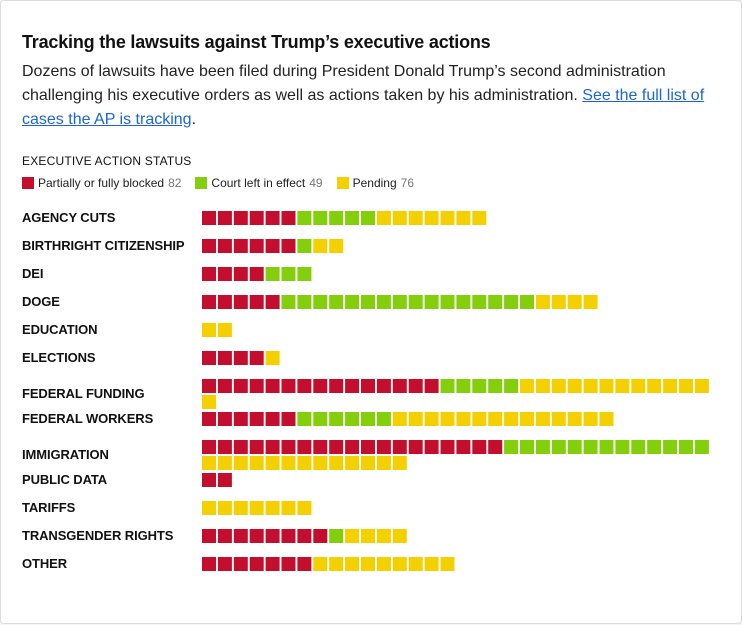 This screenshot has height=625, width=742. What do you see at coordinates (41, 301) in the screenshot?
I see `row-label: DOGE` at bounding box center [41, 301].